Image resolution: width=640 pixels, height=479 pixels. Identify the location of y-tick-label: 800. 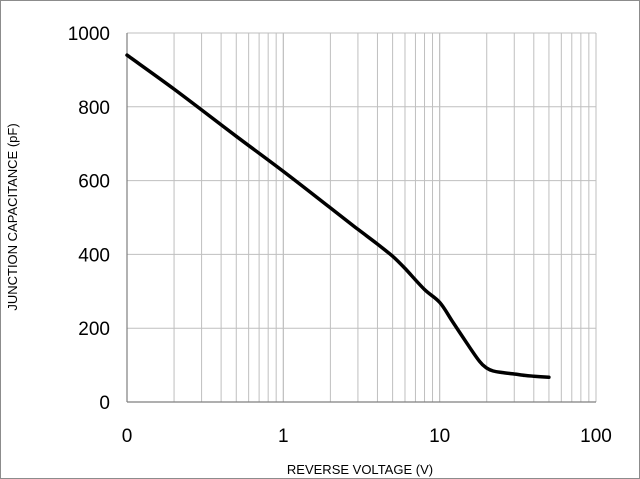
(94, 108).